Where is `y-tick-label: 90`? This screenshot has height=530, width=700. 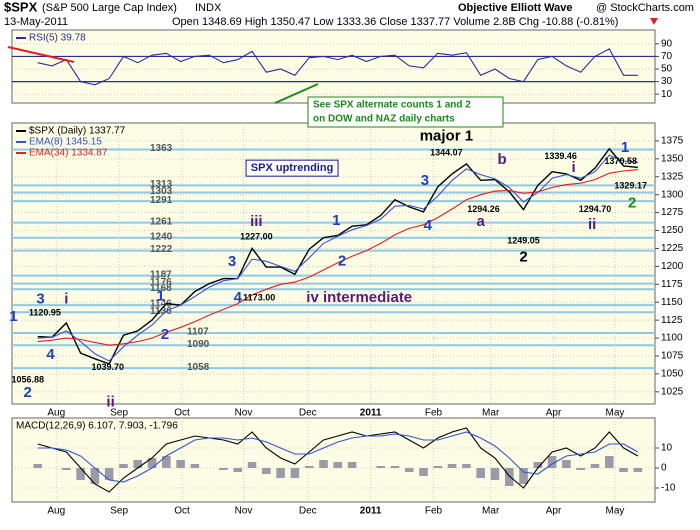
y-tick-label: 90 is located at coordinates (667, 43).